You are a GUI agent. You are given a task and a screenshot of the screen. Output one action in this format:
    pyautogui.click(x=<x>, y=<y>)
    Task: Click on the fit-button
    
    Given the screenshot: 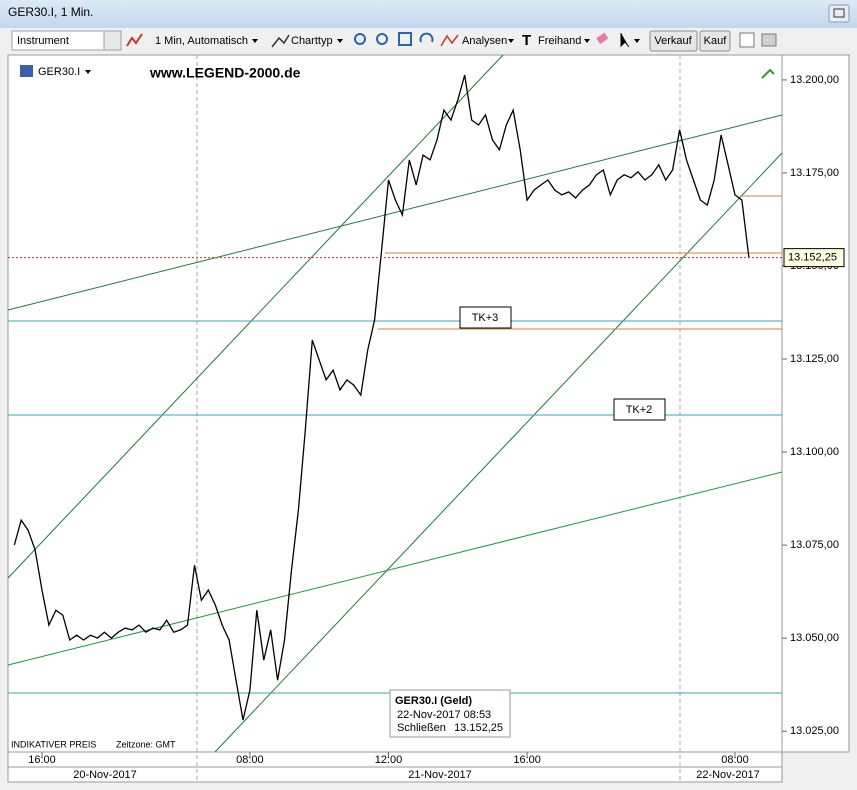 What is the action you would take?
    pyautogui.click(x=405, y=39)
    